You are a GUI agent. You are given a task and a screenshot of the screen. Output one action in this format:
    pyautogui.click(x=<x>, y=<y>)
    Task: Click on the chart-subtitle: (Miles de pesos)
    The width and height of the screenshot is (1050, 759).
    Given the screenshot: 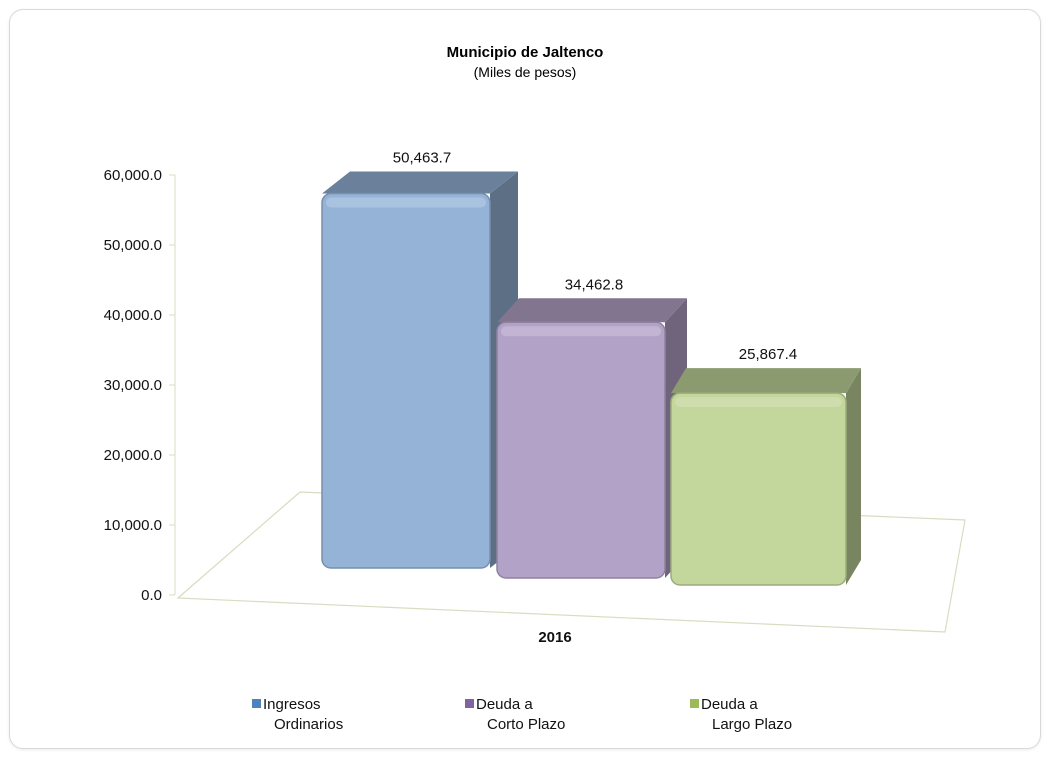 What is the action you would take?
    pyautogui.click(x=525, y=72)
    